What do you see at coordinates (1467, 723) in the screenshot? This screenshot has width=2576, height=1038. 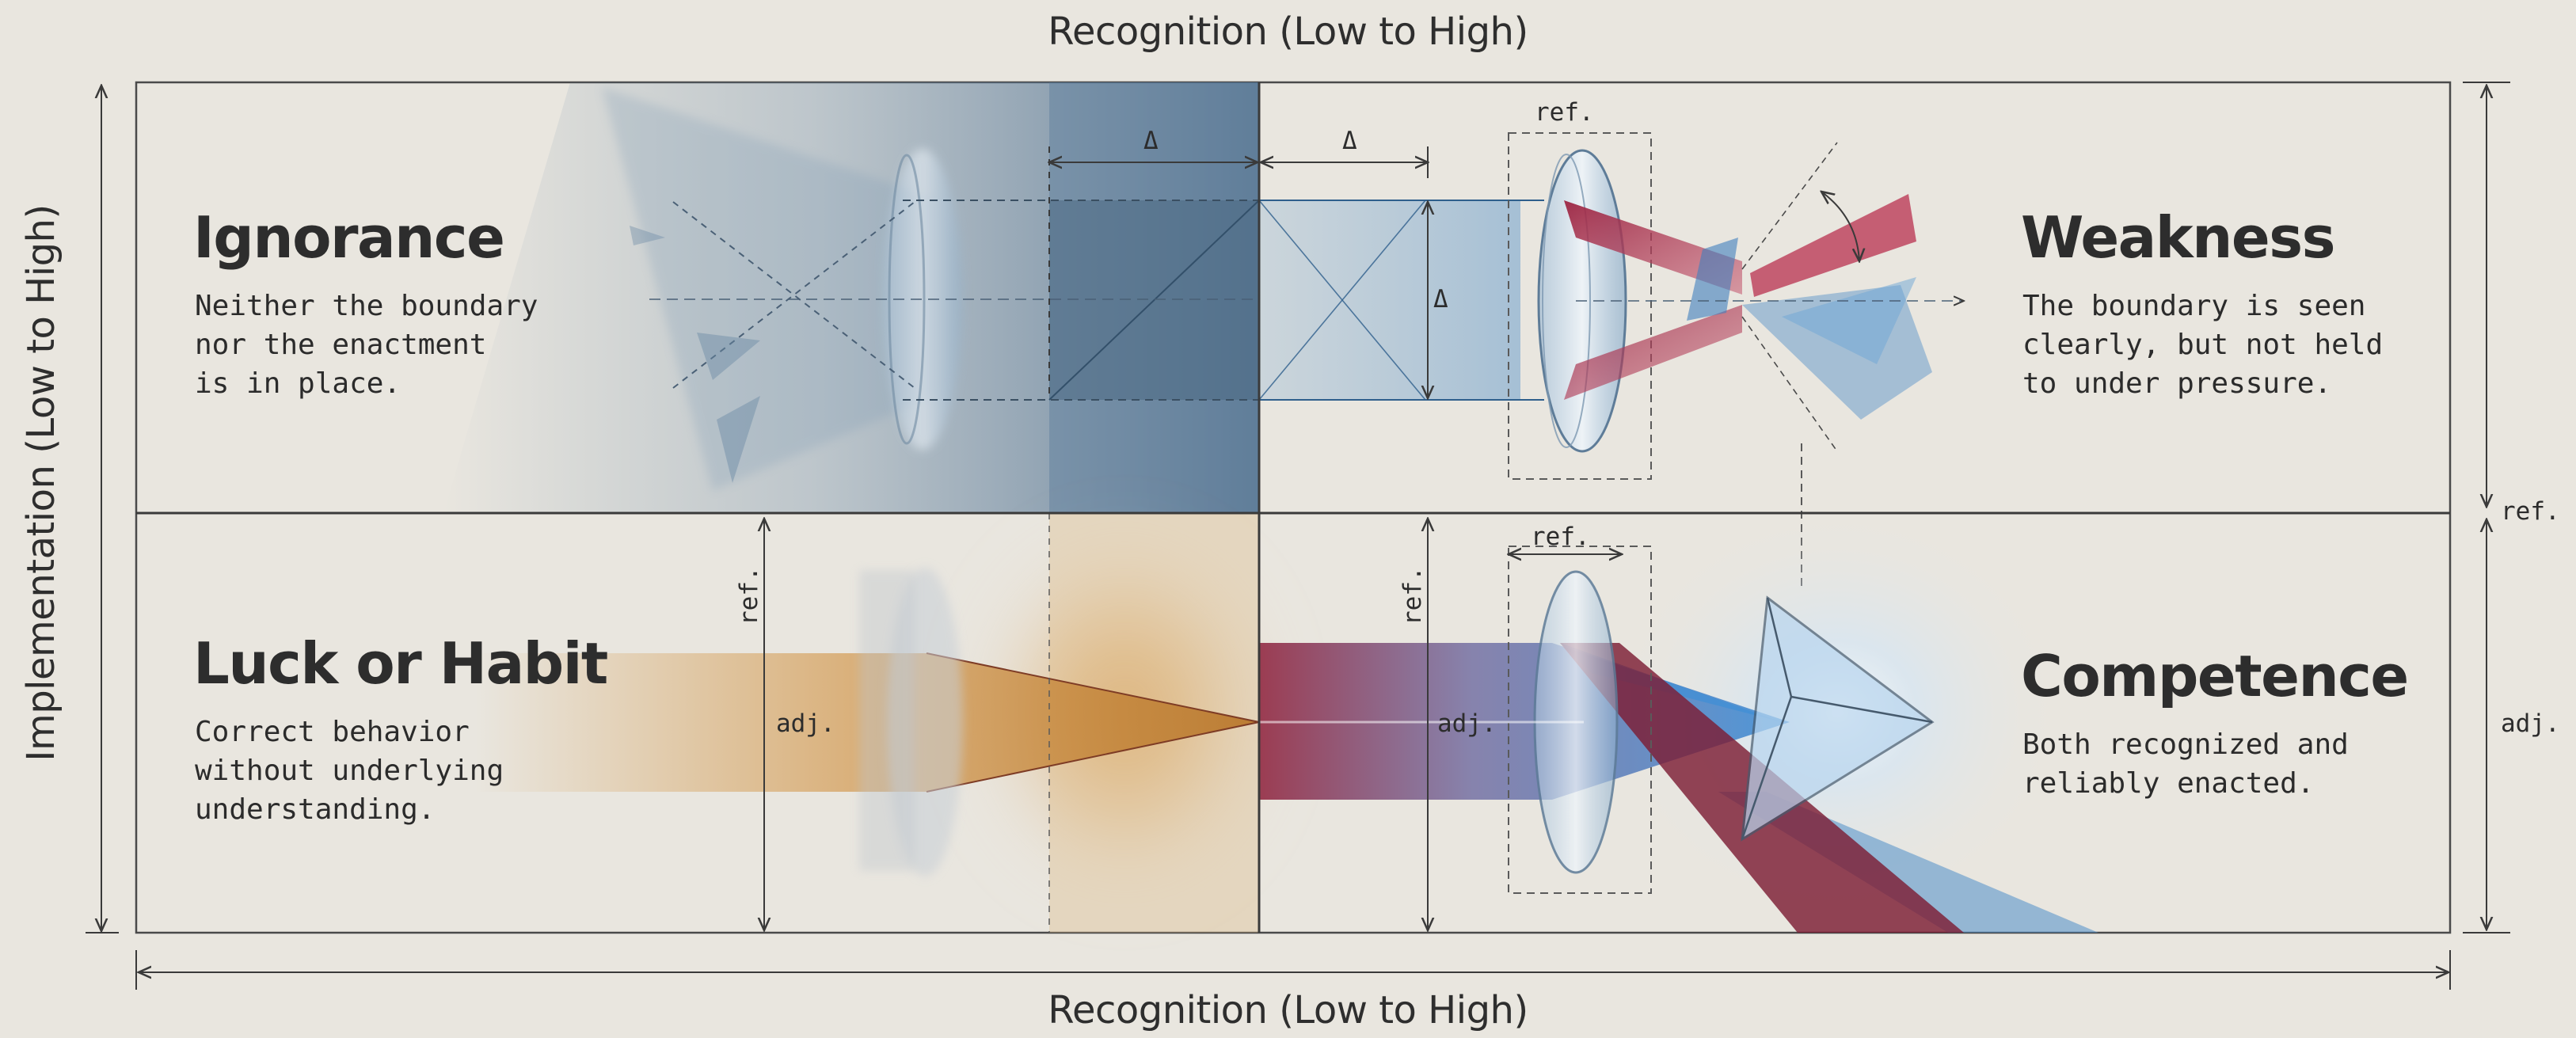 I see `adj-label-competence: adj.` at bounding box center [1467, 723].